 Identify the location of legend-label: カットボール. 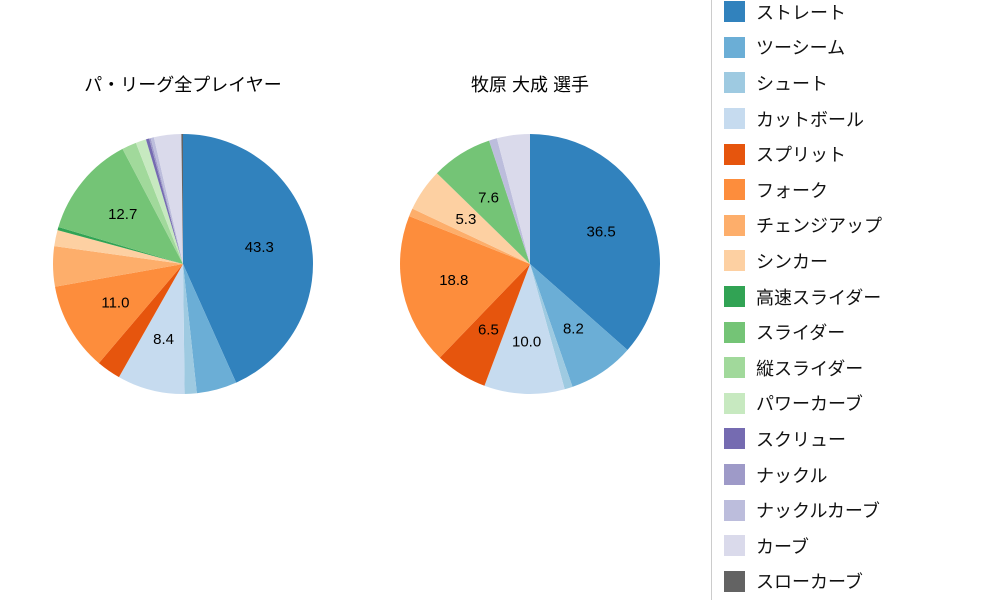
(810, 119).